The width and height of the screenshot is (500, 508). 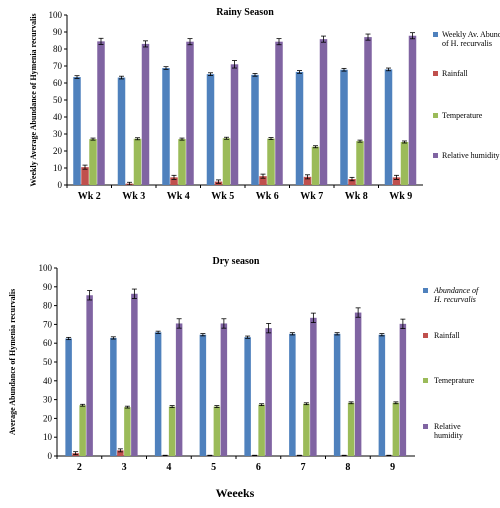 What do you see at coordinates (462, 115) in the screenshot?
I see `legend-entry: Temperature` at bounding box center [462, 115].